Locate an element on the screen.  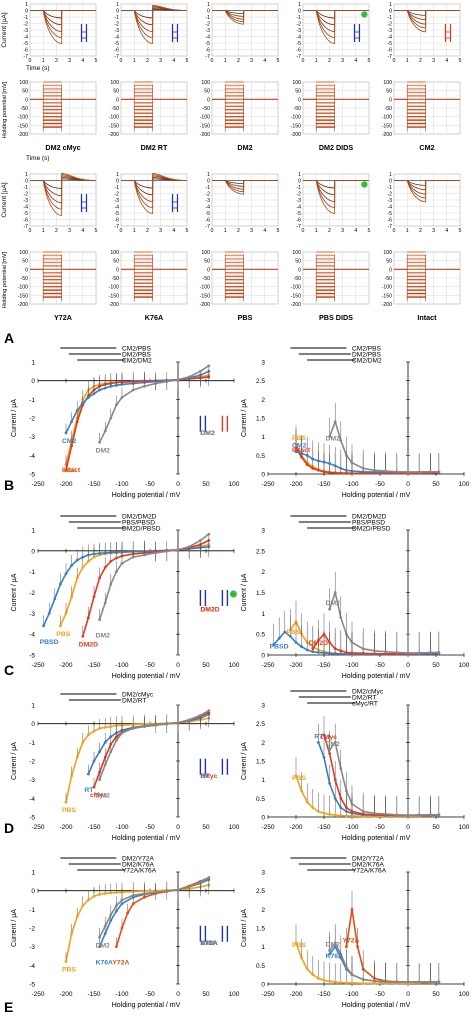
time-axis-label: Time (s) is located at coordinates (38, 68).